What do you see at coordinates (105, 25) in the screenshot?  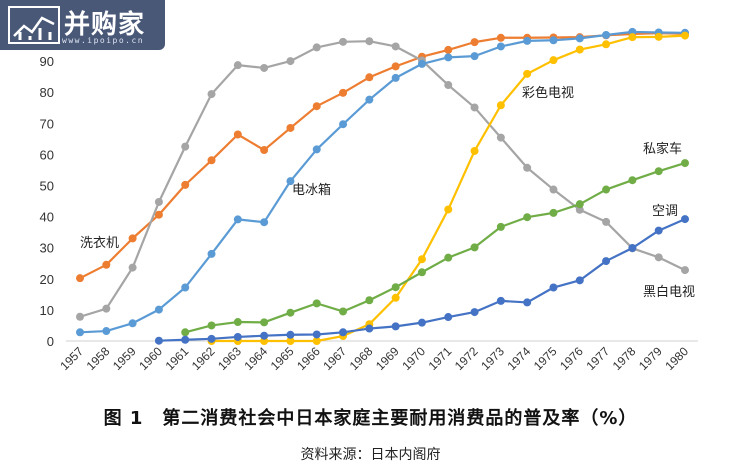 I see `logo-brand: 并购家` at bounding box center [105, 25].